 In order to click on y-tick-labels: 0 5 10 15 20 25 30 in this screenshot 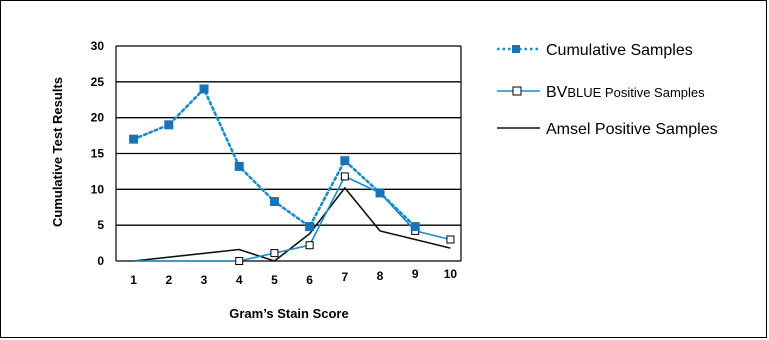, I will do `click(98, 153)`.